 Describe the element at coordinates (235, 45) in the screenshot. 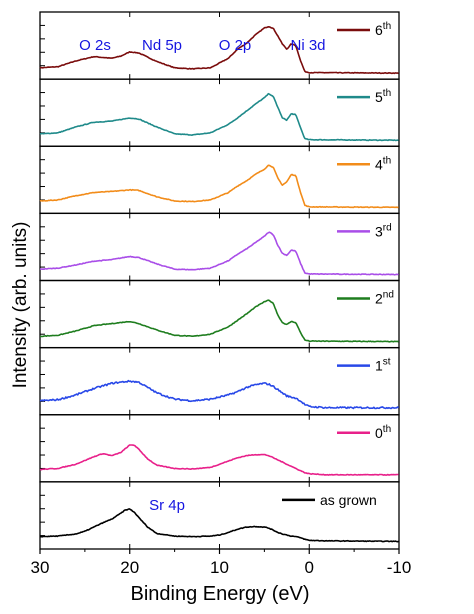

I see `peak-label: O 2p` at that location.